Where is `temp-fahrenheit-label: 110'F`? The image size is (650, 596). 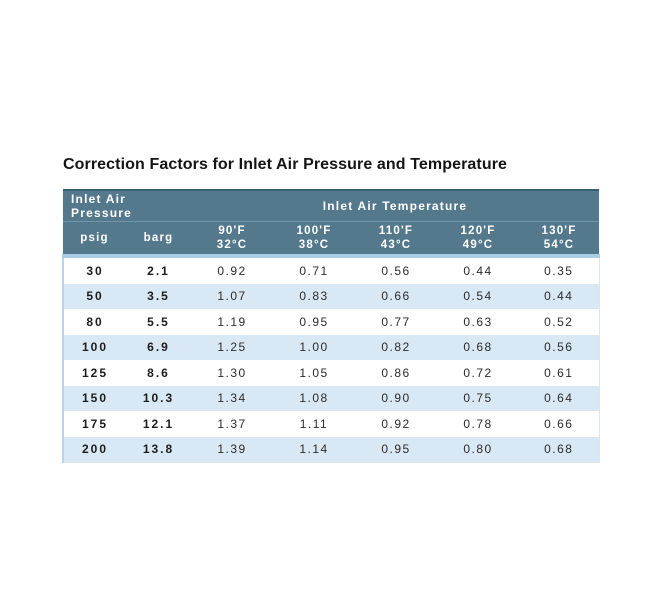
temp-fahrenheit-label: 110'F is located at coordinates (396, 231).